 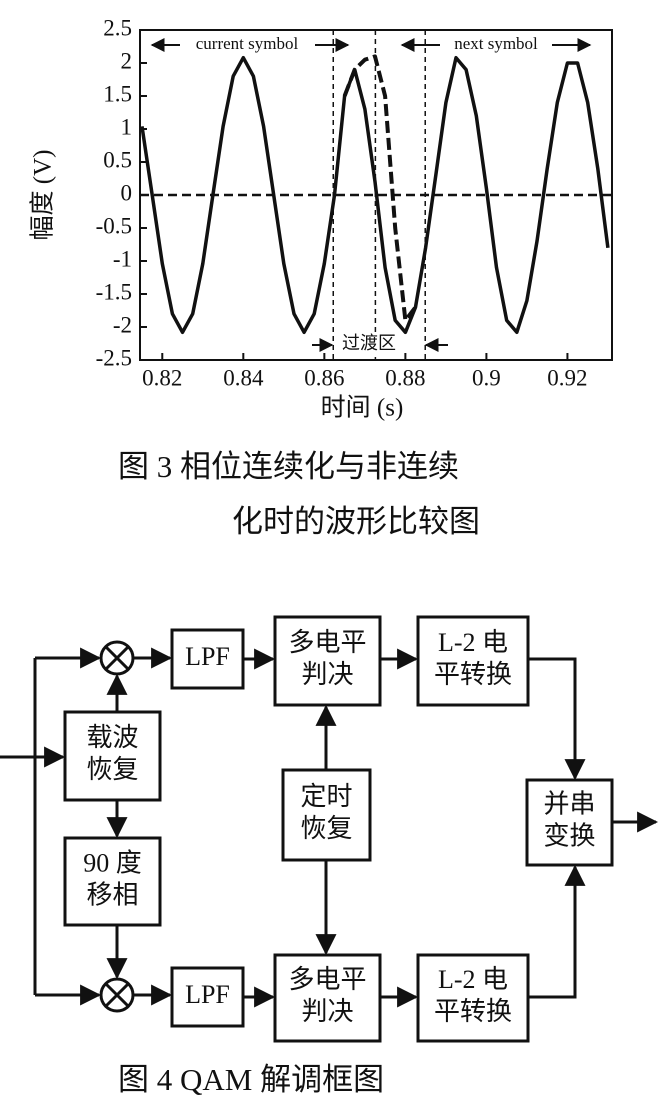 What do you see at coordinates (567, 377) in the screenshot?
I see `x-tick-label: 0.92` at bounding box center [567, 377].